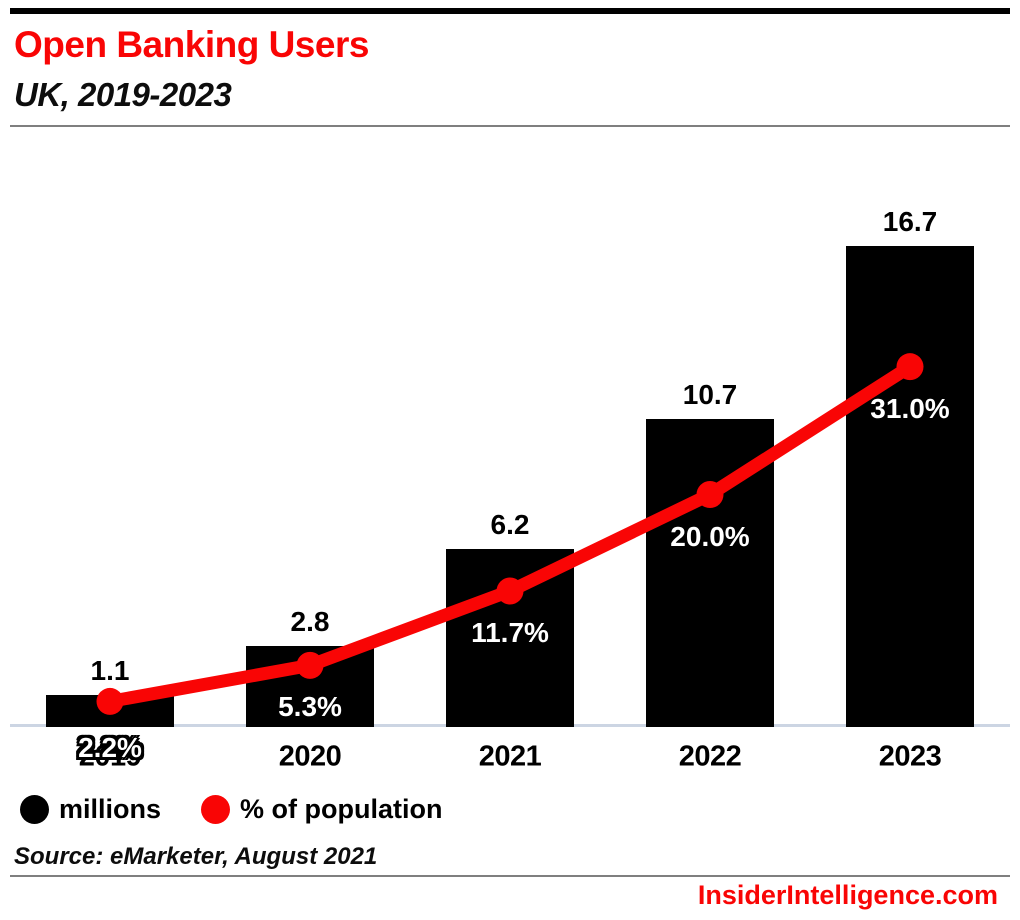 The height and width of the screenshot is (920, 1020). Describe the element at coordinates (910, 408) in the screenshot. I see `pct-label: 31.0%` at that location.